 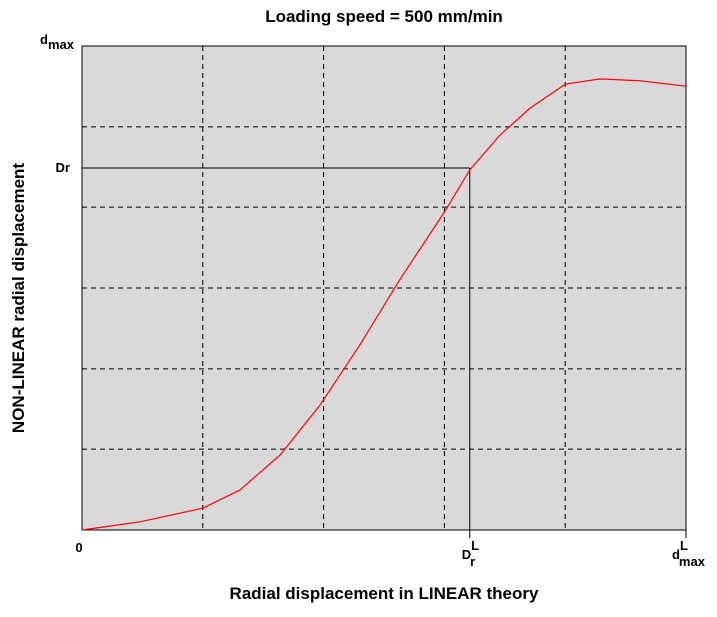 I want to click on x-tick-label-main: d, so click(x=676, y=554).